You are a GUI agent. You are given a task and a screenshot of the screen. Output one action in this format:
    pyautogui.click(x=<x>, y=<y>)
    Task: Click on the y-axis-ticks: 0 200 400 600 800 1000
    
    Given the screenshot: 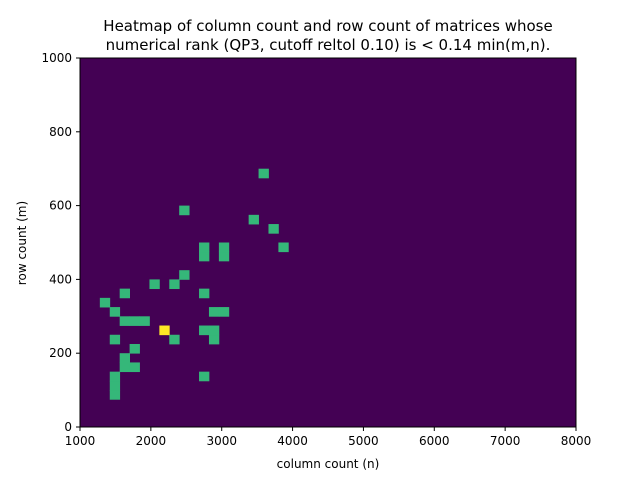 What is the action you would take?
    pyautogui.click(x=60, y=242)
    